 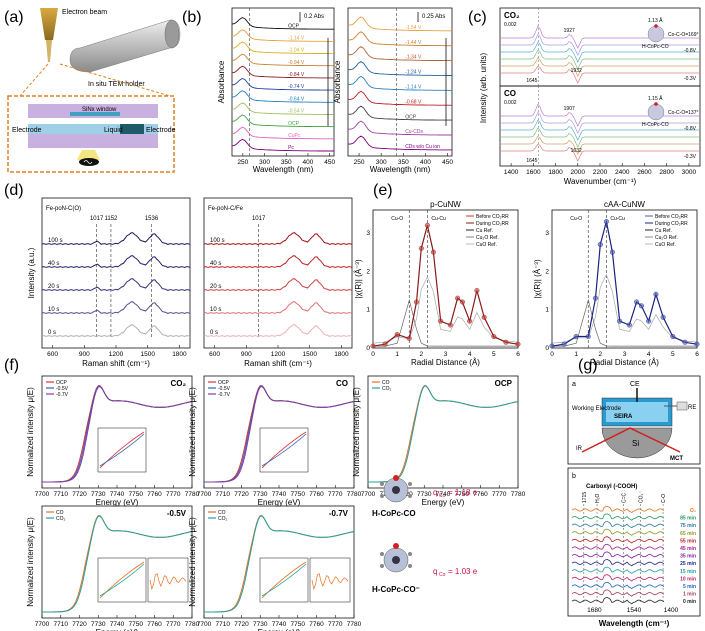 What do you see at coordinates (314, 17) in the screenshot?
I see `b-scale-label: 0.2 Abs` at bounding box center [314, 17].